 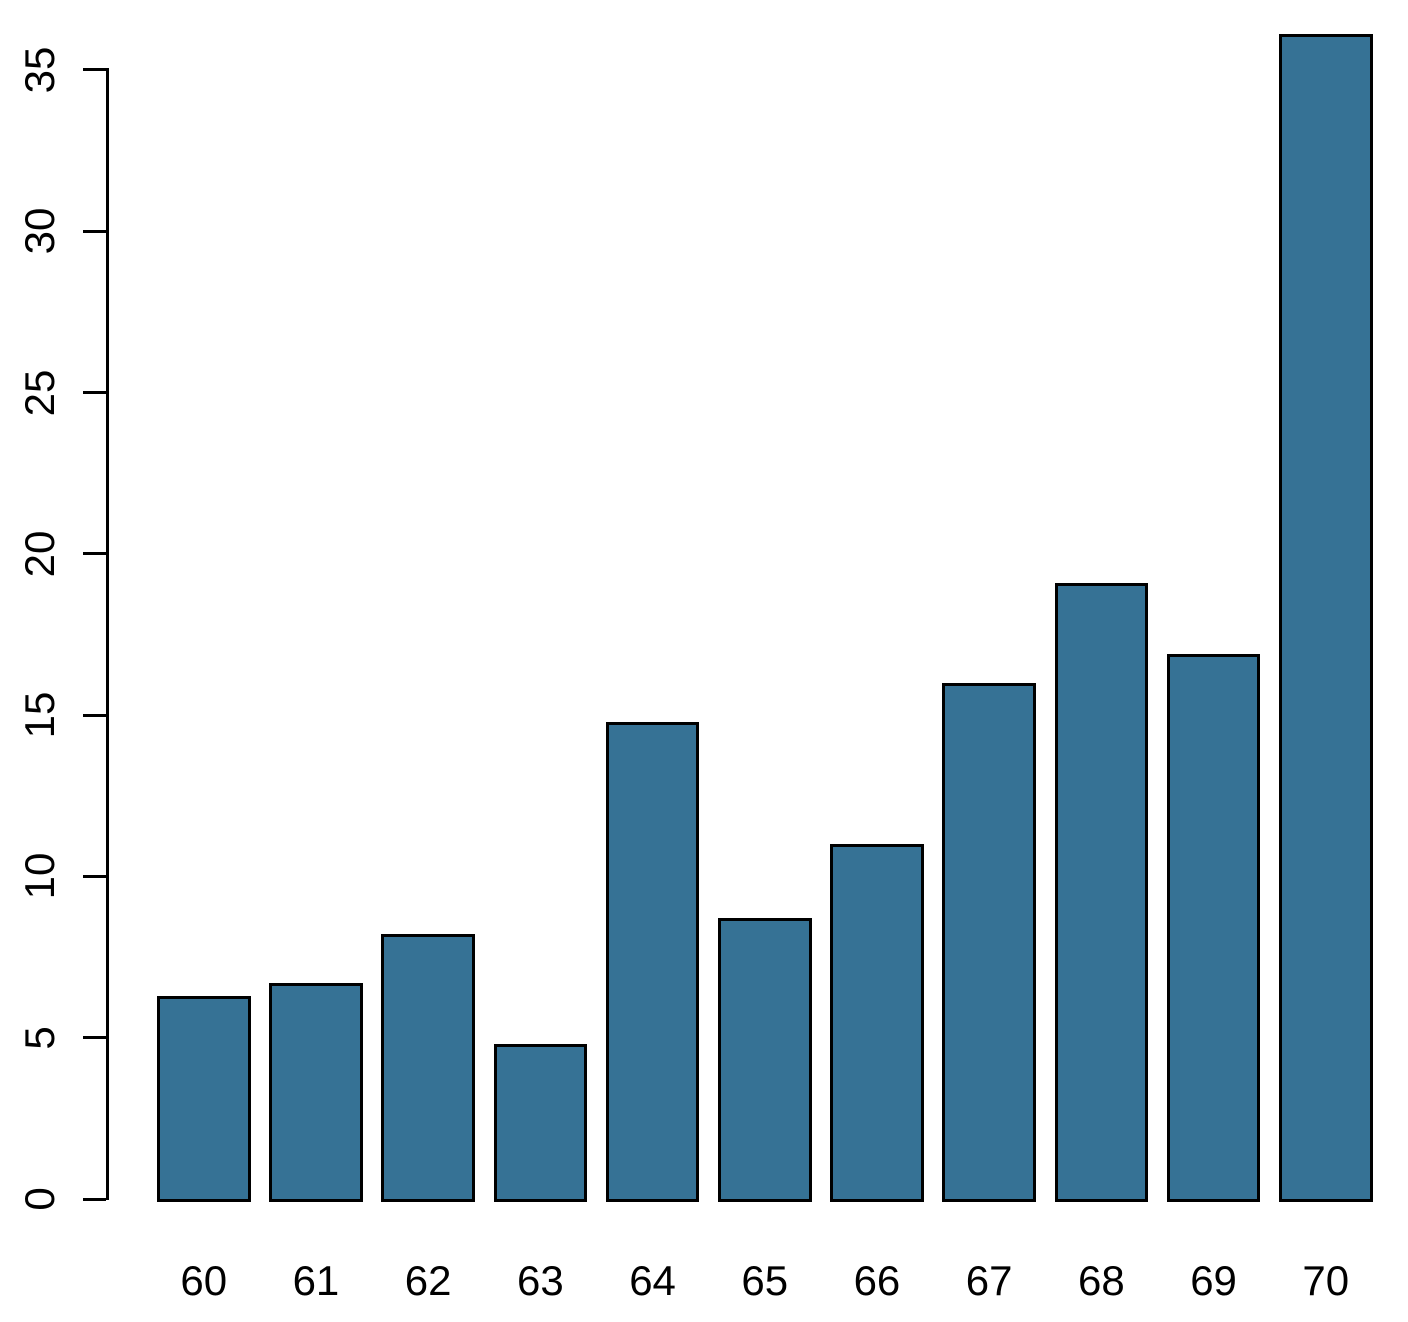 I want to click on x-tick-label: 63, so click(x=540, y=1280).